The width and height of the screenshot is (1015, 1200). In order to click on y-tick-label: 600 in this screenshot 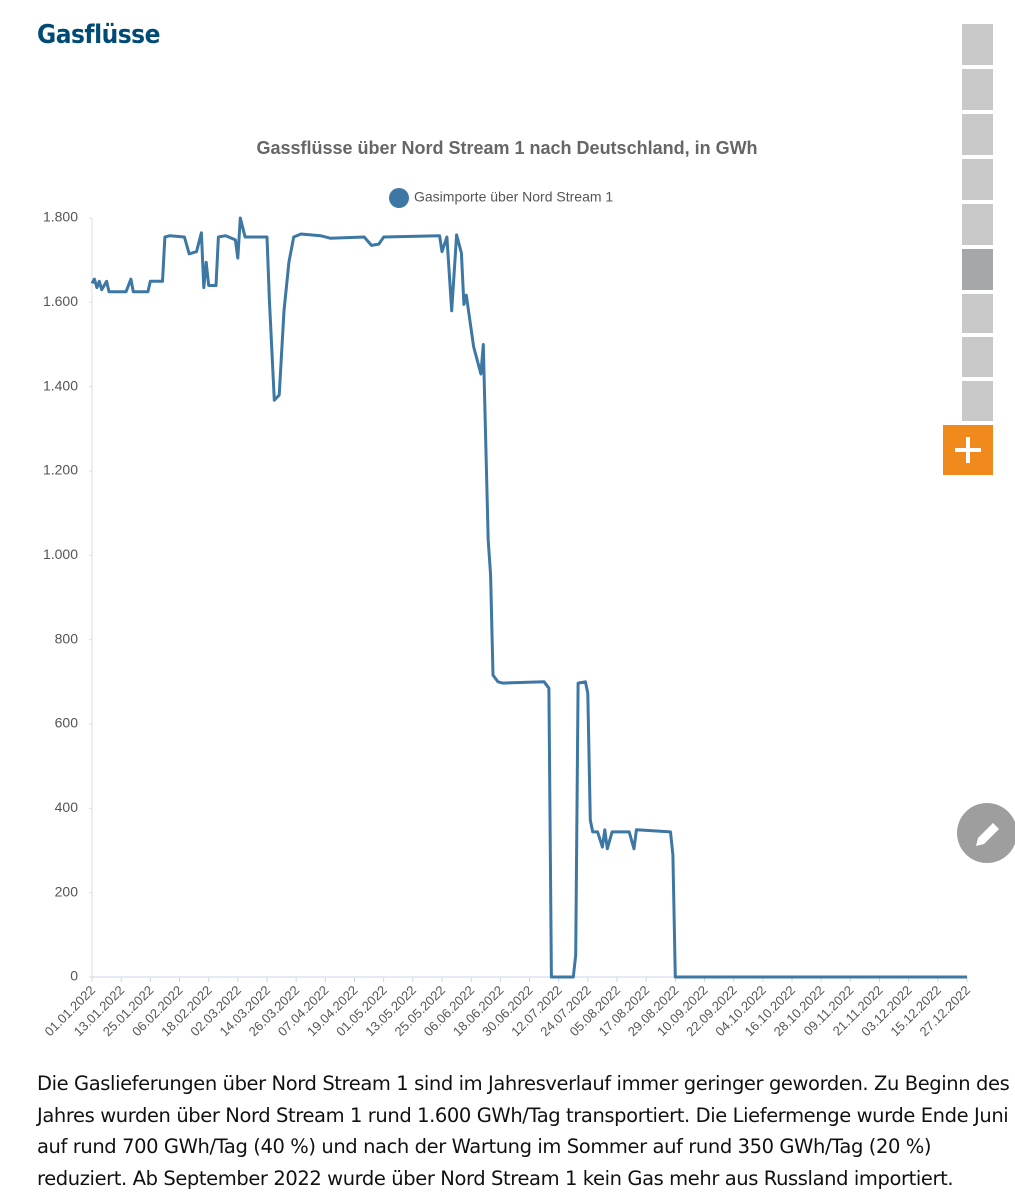, I will do `click(67, 723)`.